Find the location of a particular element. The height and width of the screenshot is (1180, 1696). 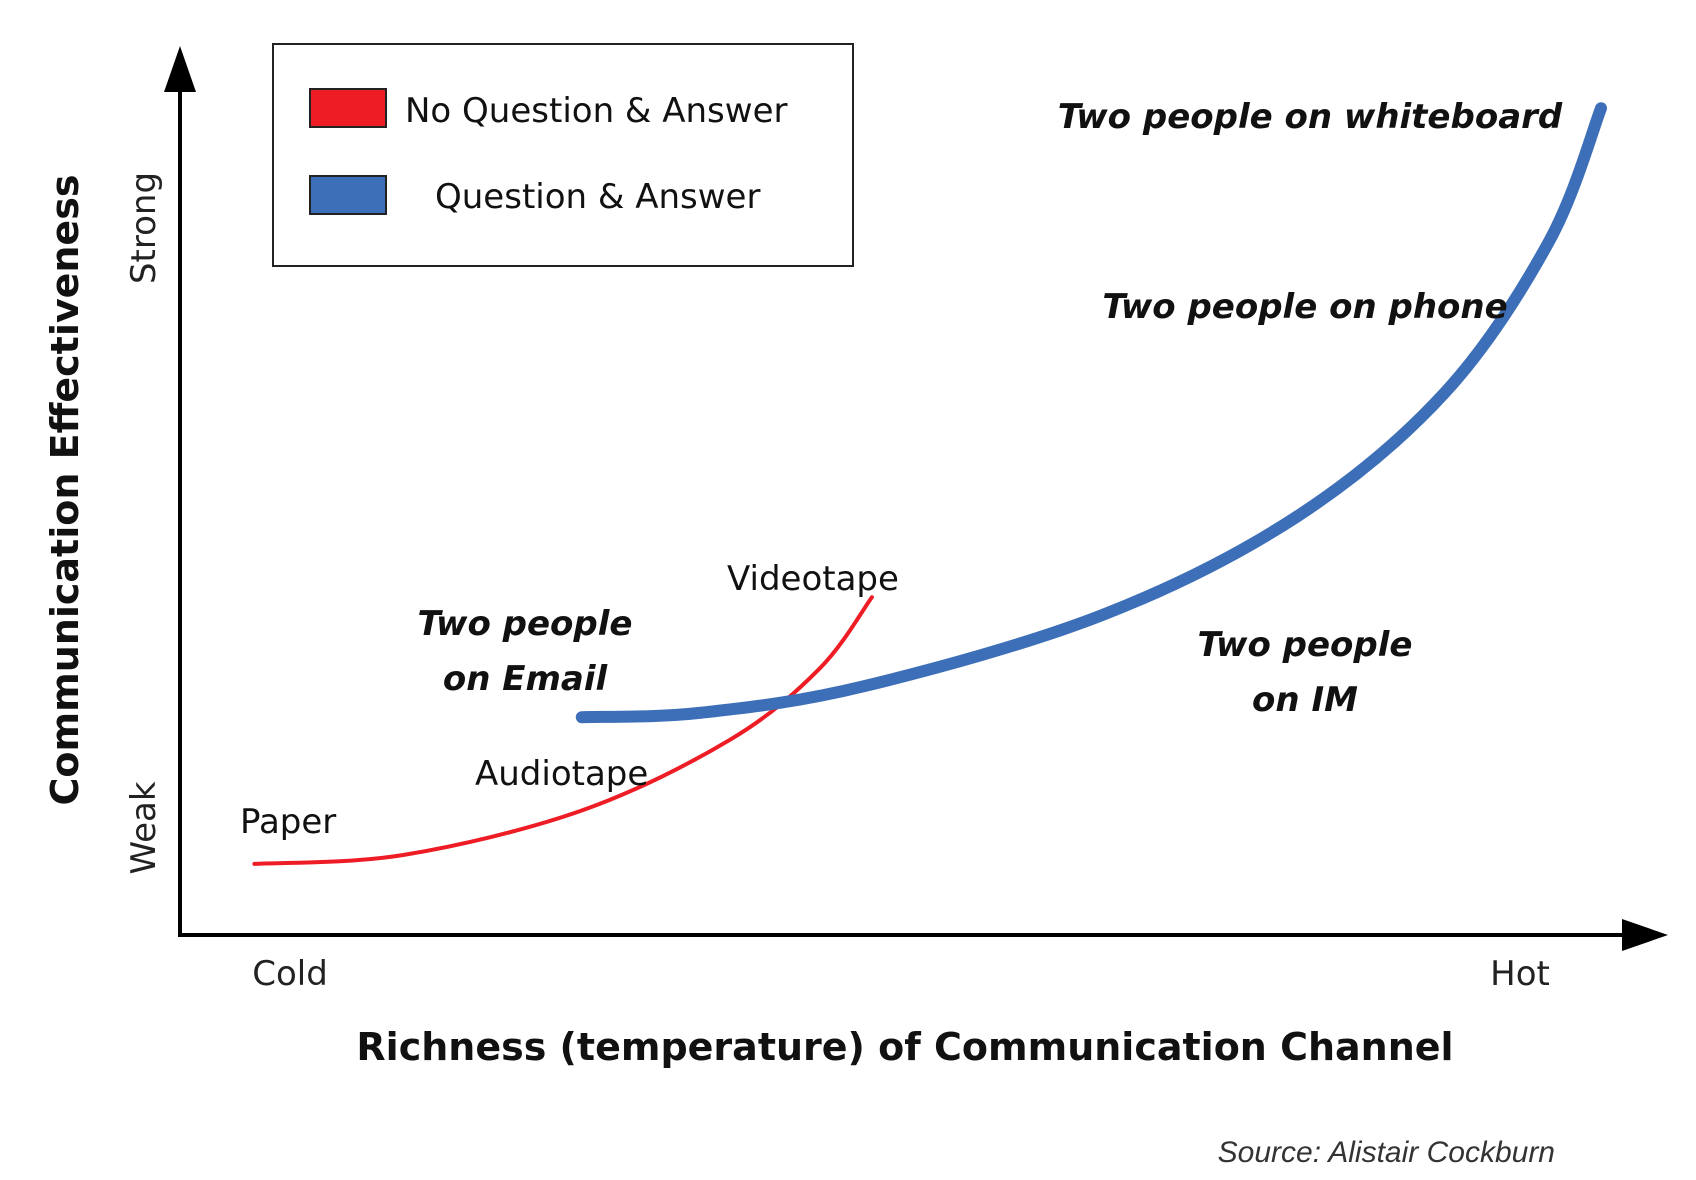

annotation-whiteboard: Two people on whiteboard is located at coordinates (1310, 117).